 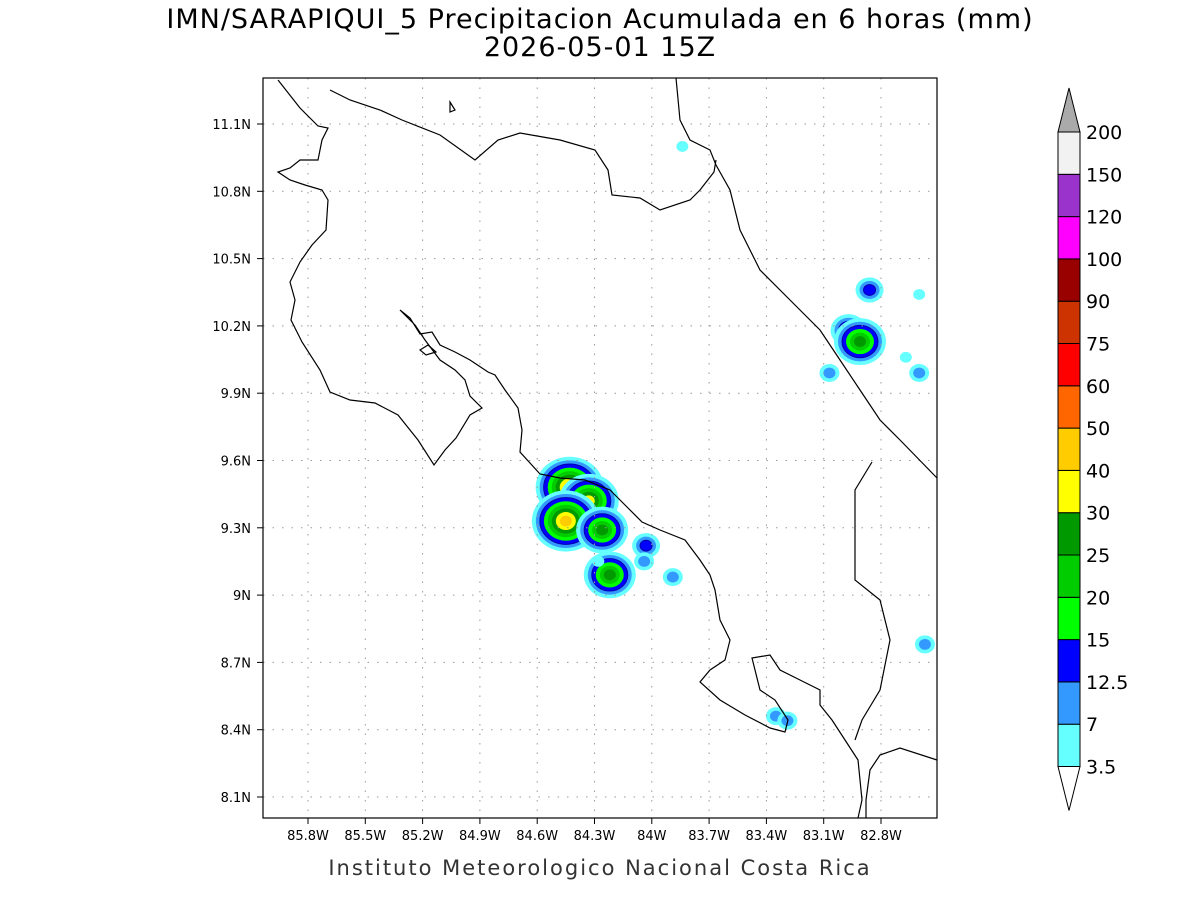 I want to click on colorbar-label: 75, so click(x=1098, y=345).